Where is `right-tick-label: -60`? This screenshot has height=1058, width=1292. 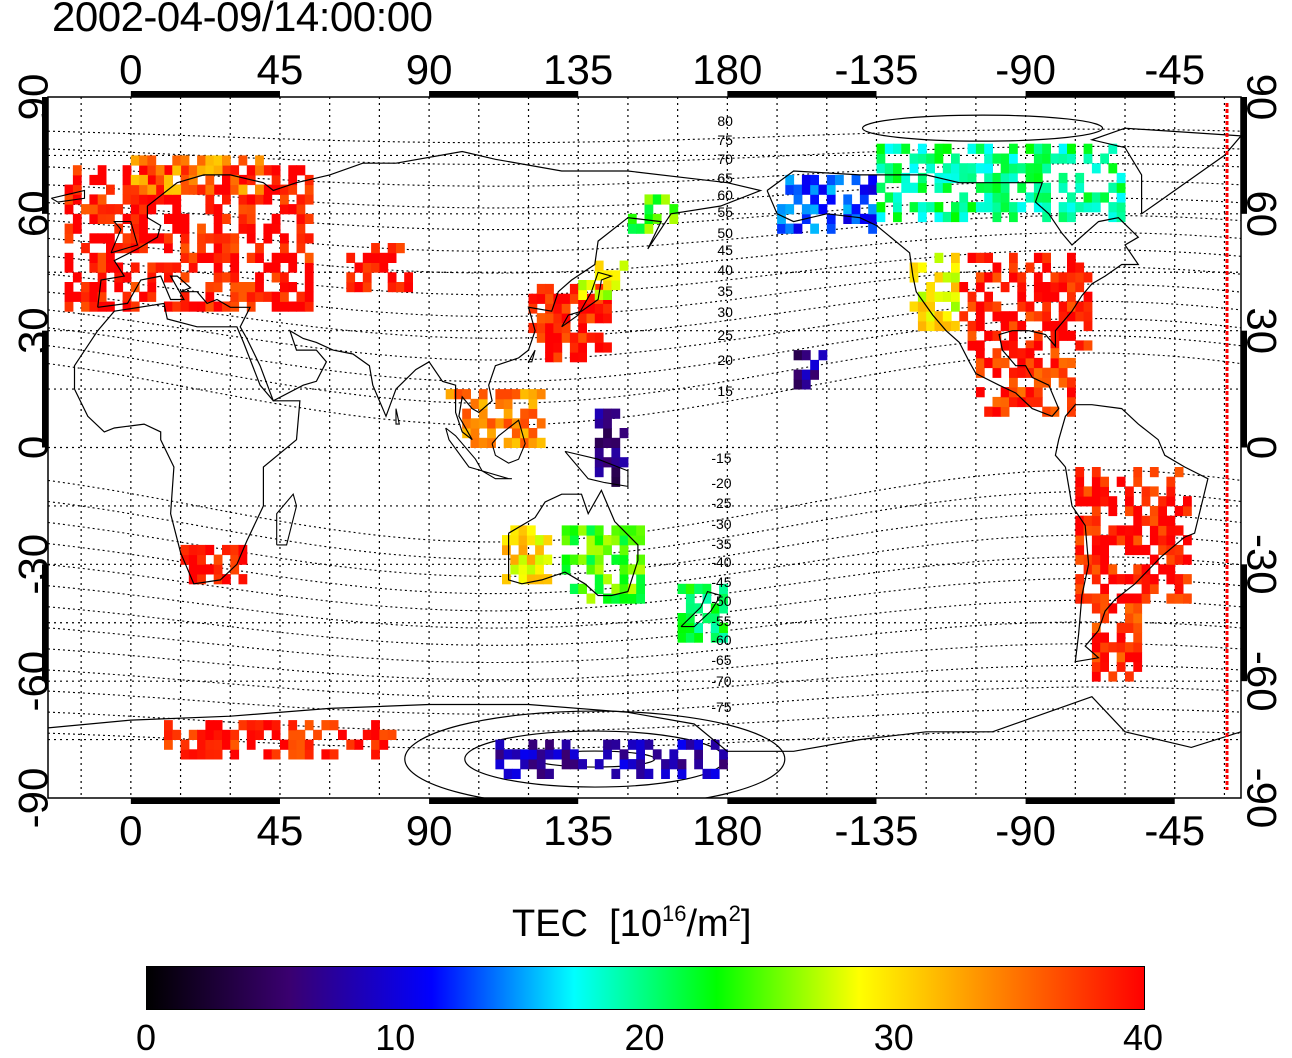 right-tick-label: -60 is located at coordinates (1261, 681).